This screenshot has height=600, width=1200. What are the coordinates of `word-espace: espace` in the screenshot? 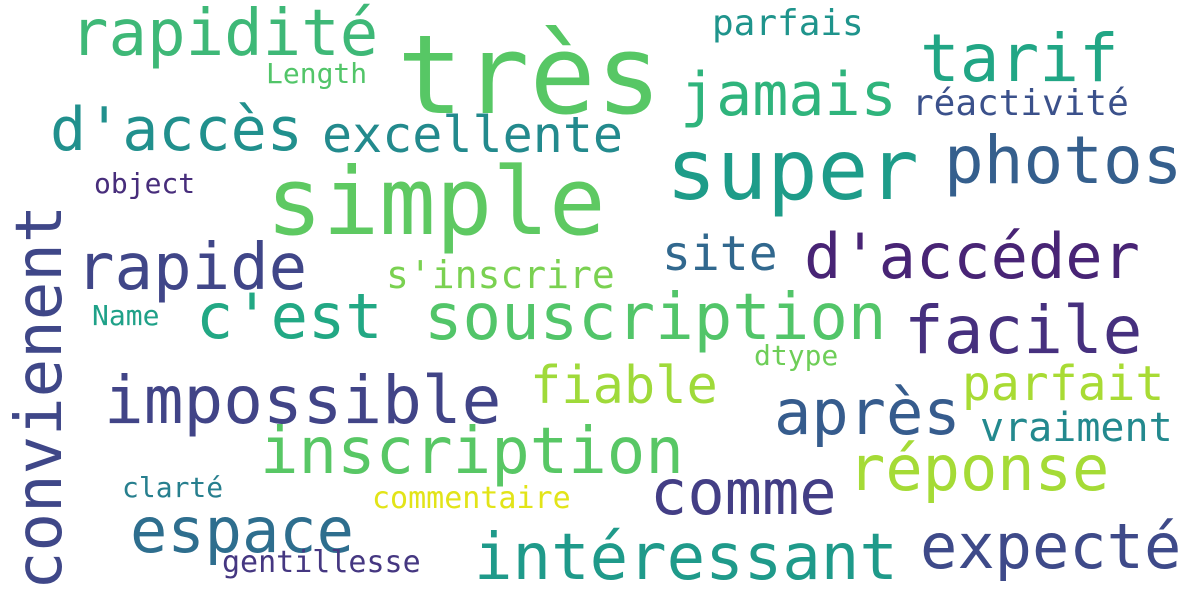 It's located at (242, 530).